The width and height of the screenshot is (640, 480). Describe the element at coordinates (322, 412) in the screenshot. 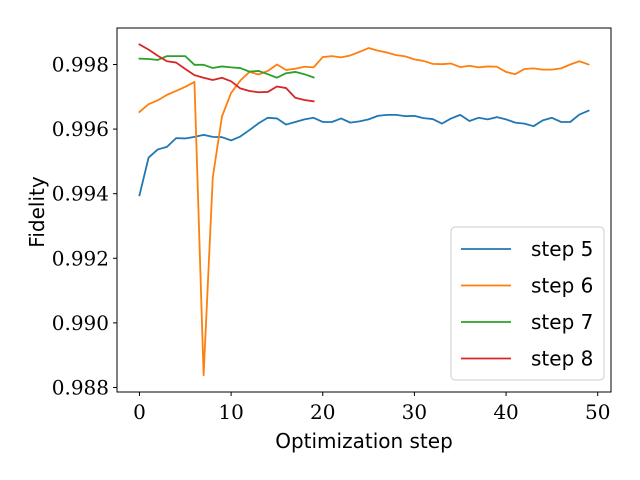

I see `x-tick-label: 20` at that location.